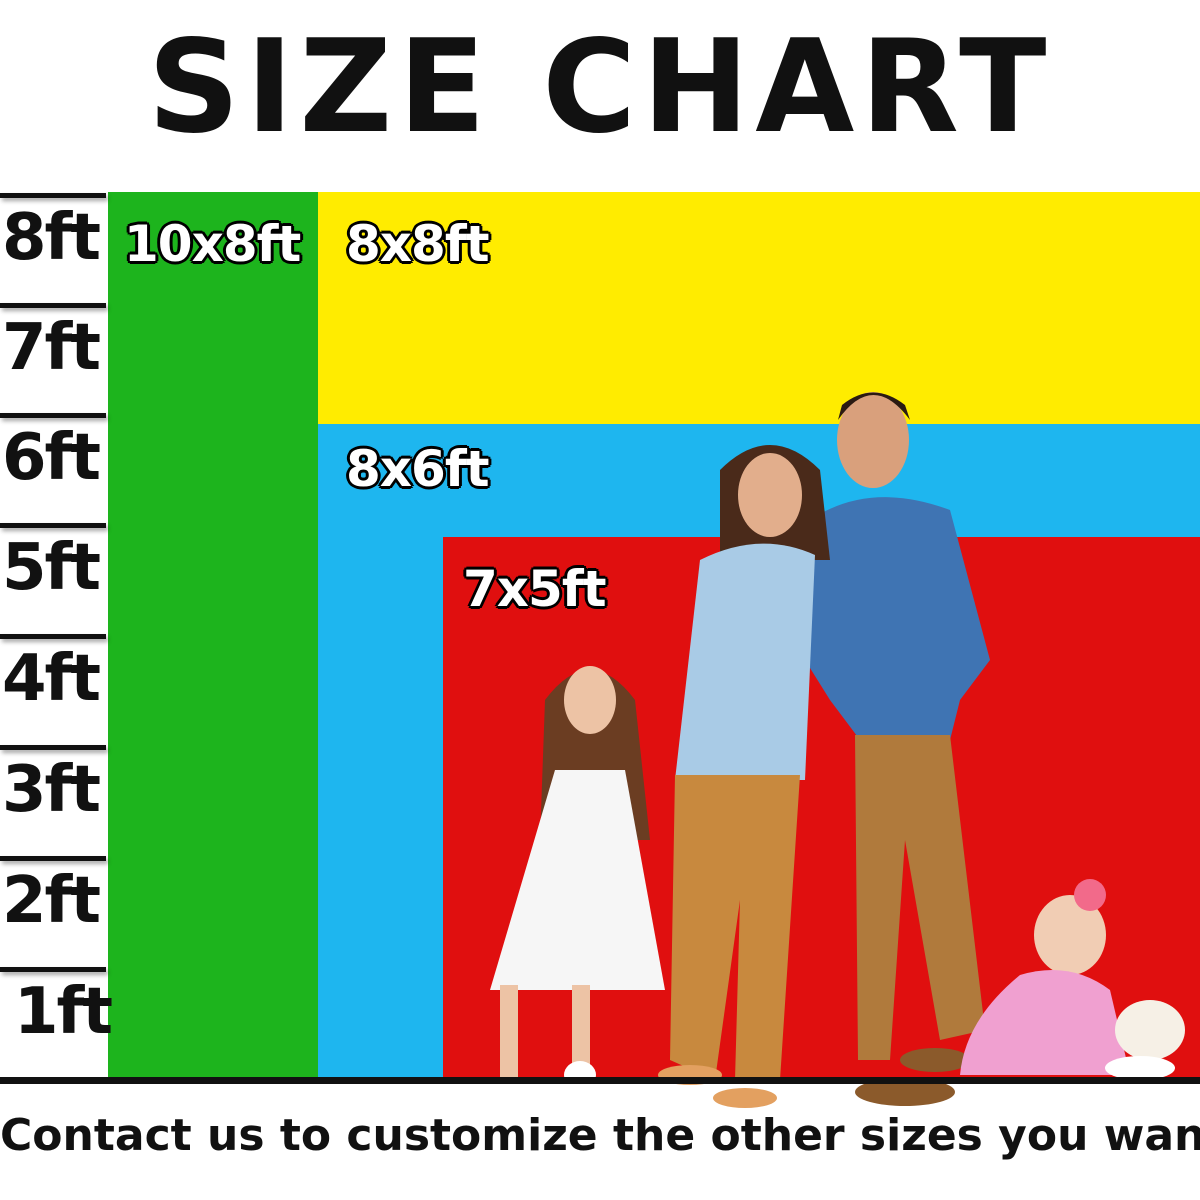 This screenshot has width=1200, height=1200. Describe the element at coordinates (63, 1012) in the screenshot. I see `scale-label-1ft: 1ft` at that location.